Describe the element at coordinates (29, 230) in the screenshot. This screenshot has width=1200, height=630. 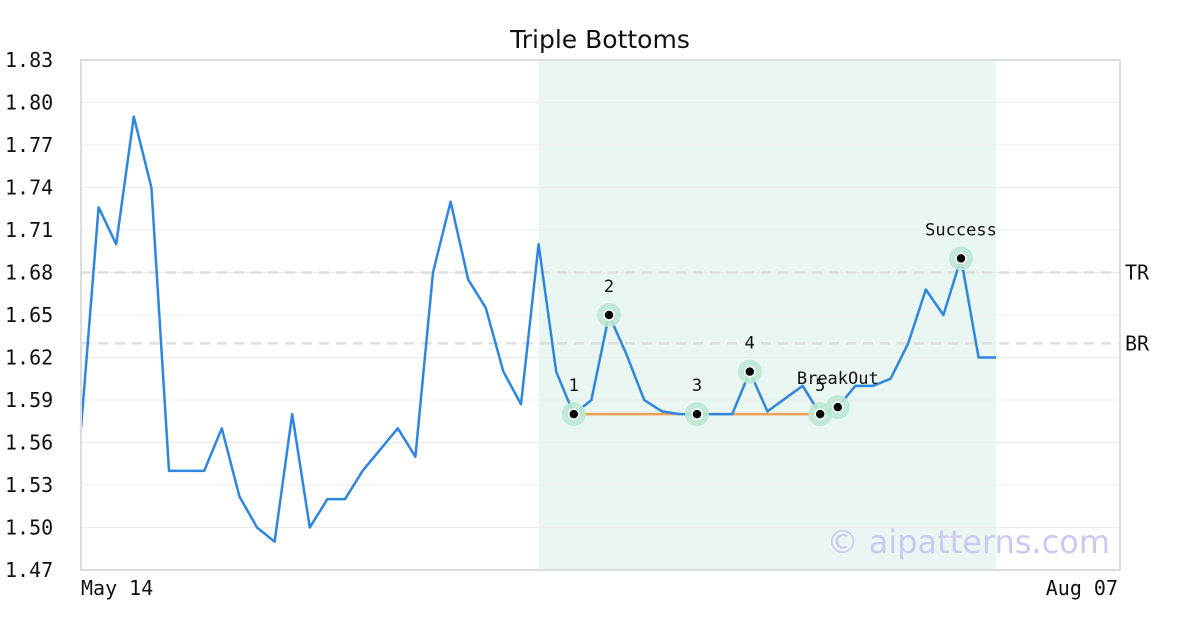
I see `y-tick-label: 1.71` at that location.